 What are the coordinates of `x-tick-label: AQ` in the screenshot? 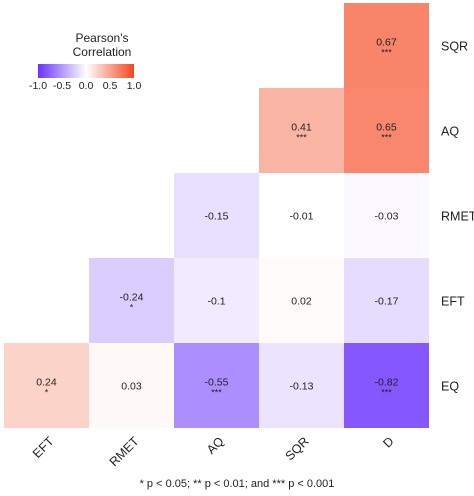 It's located at (215, 445).